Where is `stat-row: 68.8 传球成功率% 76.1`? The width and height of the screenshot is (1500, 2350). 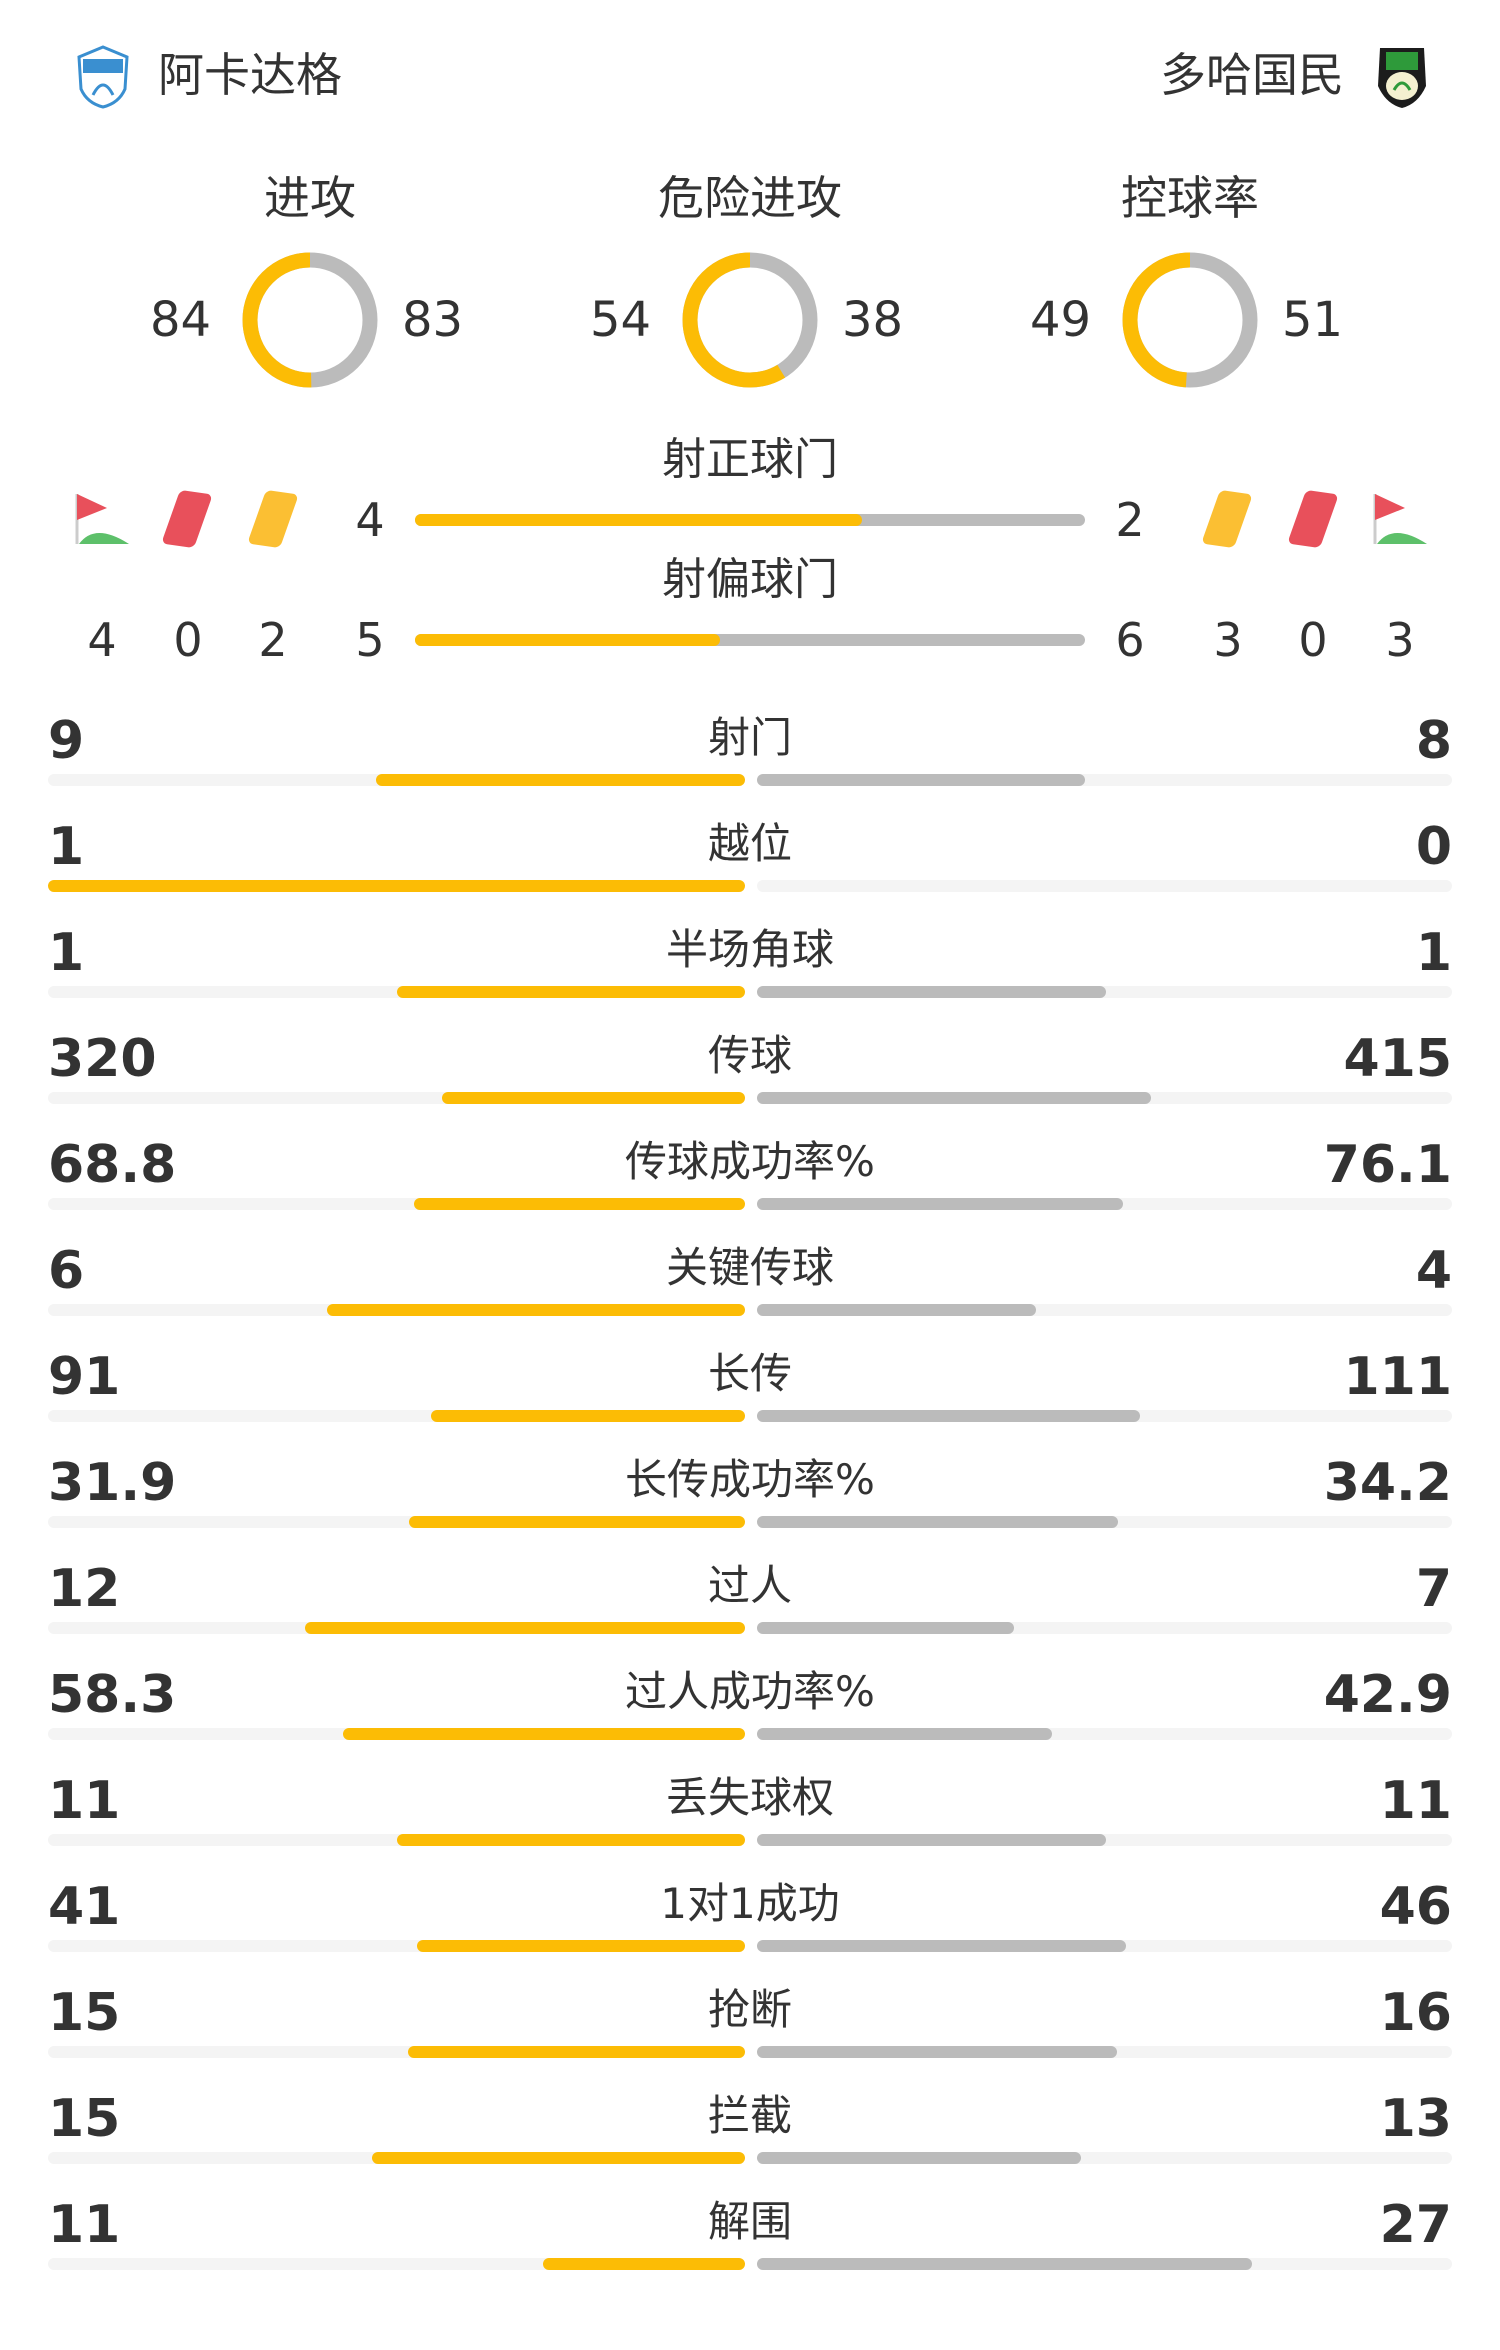
stat-row: 68.8 传球成功率% 76.1 is located at coordinates (750, 1182).